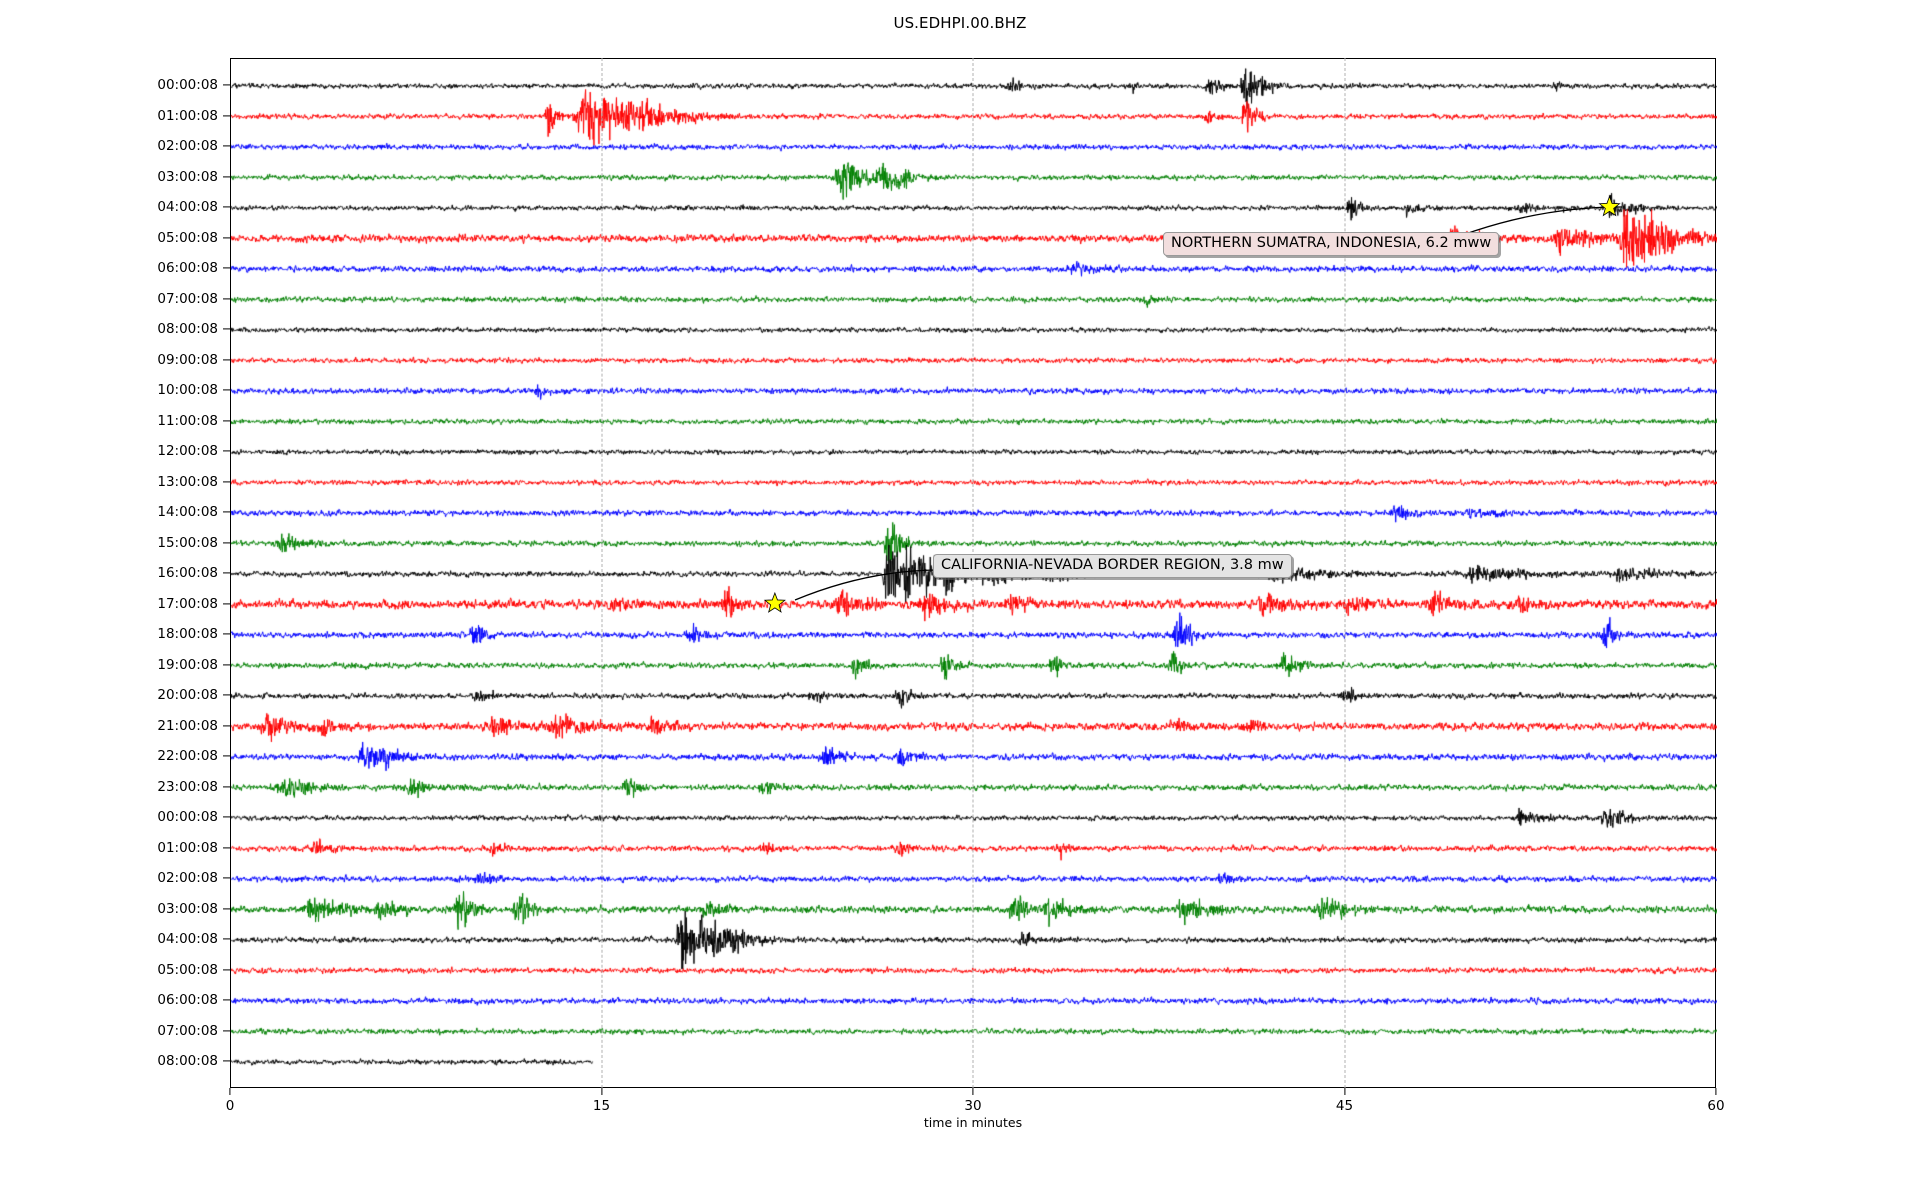 Image resolution: width=1920 pixels, height=1200 pixels. I want to click on annotation-northern-sumatra: NORTHERN SUMATRA, INDONESIA, 6.2 mww, so click(1331, 244).